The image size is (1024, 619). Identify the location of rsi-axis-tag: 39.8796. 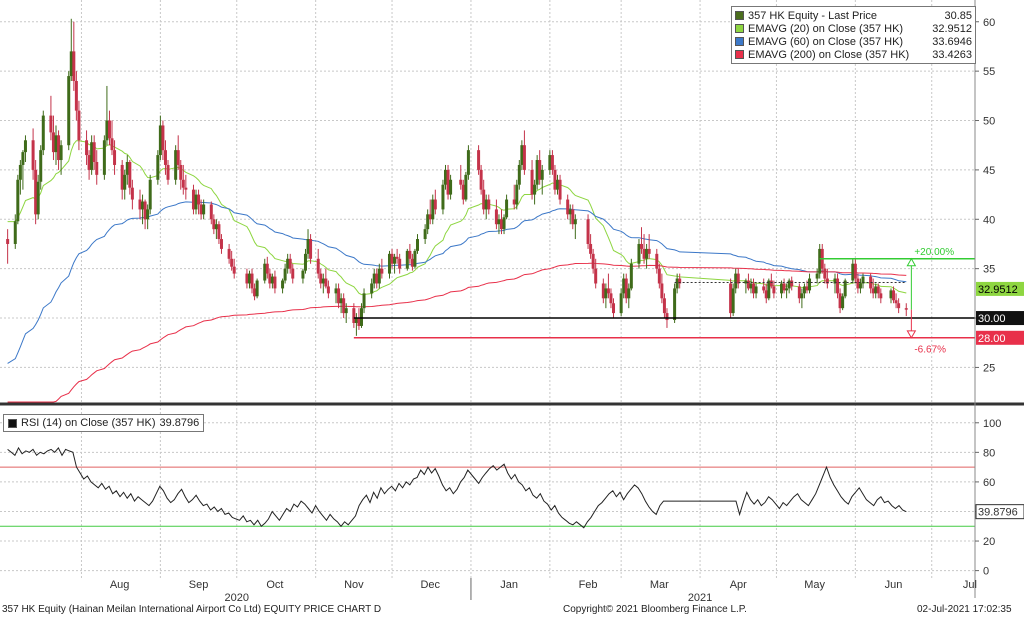
(998, 513).